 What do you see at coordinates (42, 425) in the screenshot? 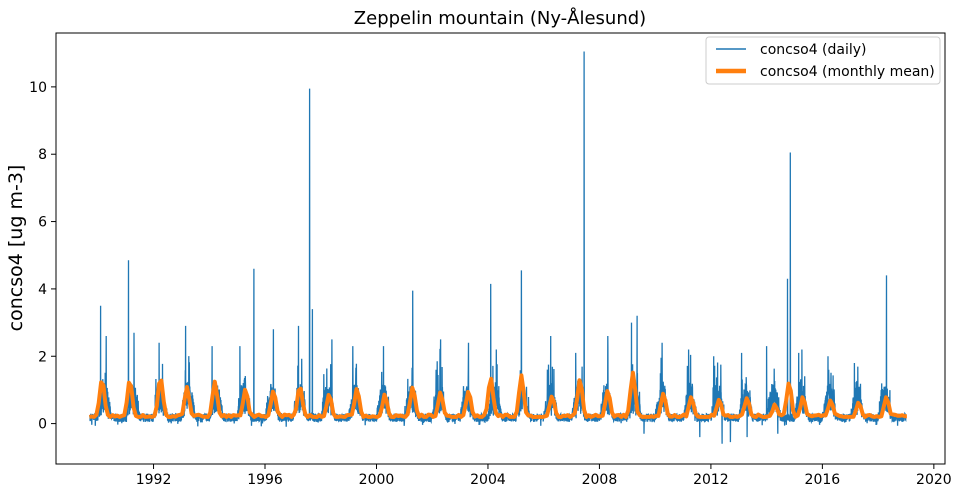
I see `y-tick-label: 0` at bounding box center [42, 425].